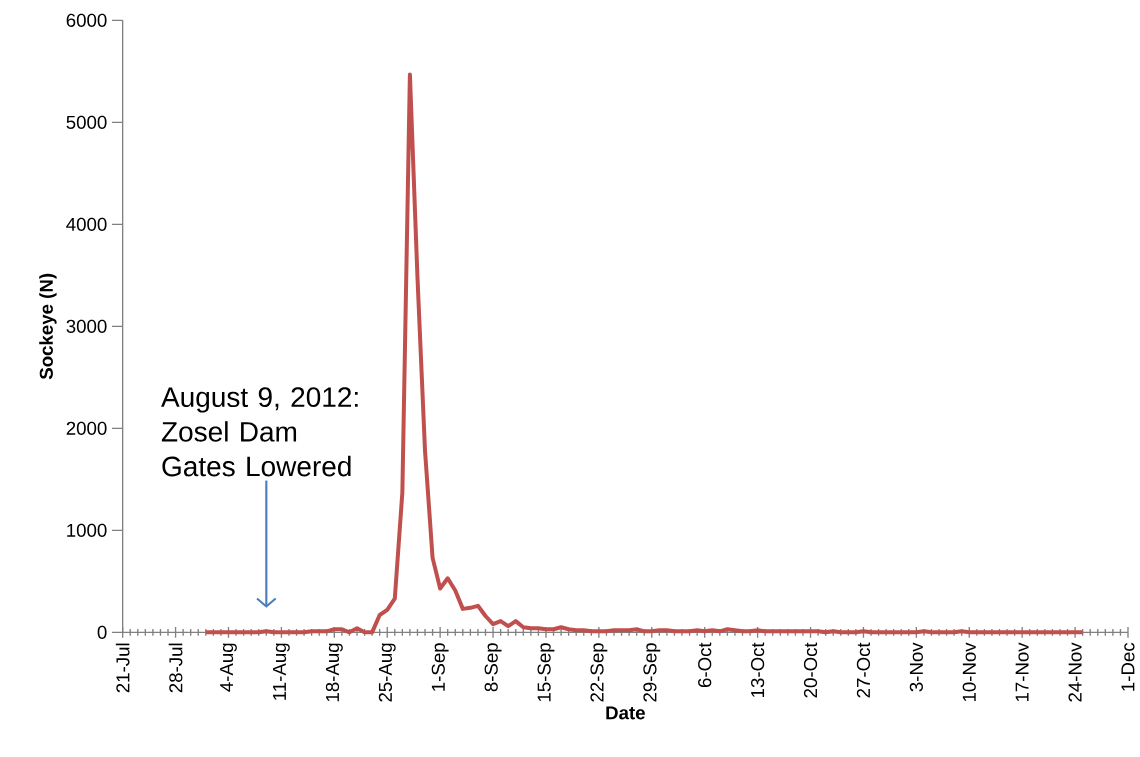 The height and width of the screenshot is (757, 1140). What do you see at coordinates (102, 632) in the screenshot?
I see `y-tick-label: 0` at bounding box center [102, 632].